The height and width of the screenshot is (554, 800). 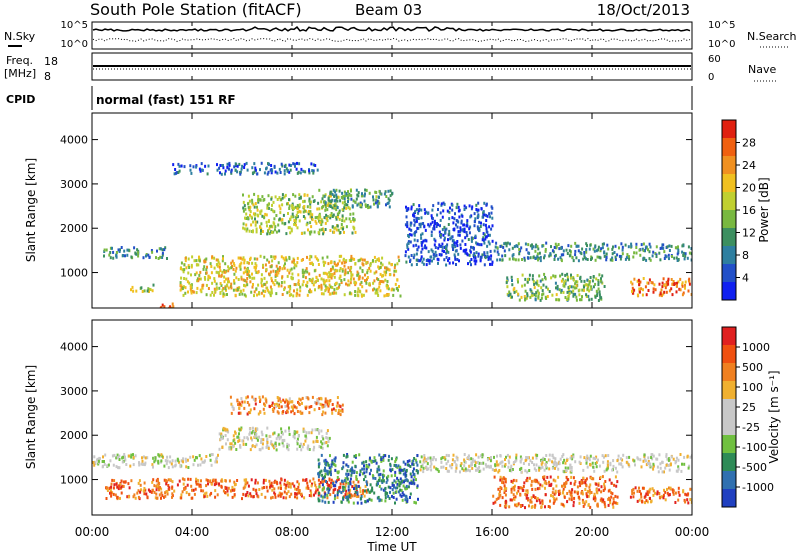 What do you see at coordinates (745, 255) in the screenshot?
I see `colorbar-tick-label: 8` at bounding box center [745, 255].